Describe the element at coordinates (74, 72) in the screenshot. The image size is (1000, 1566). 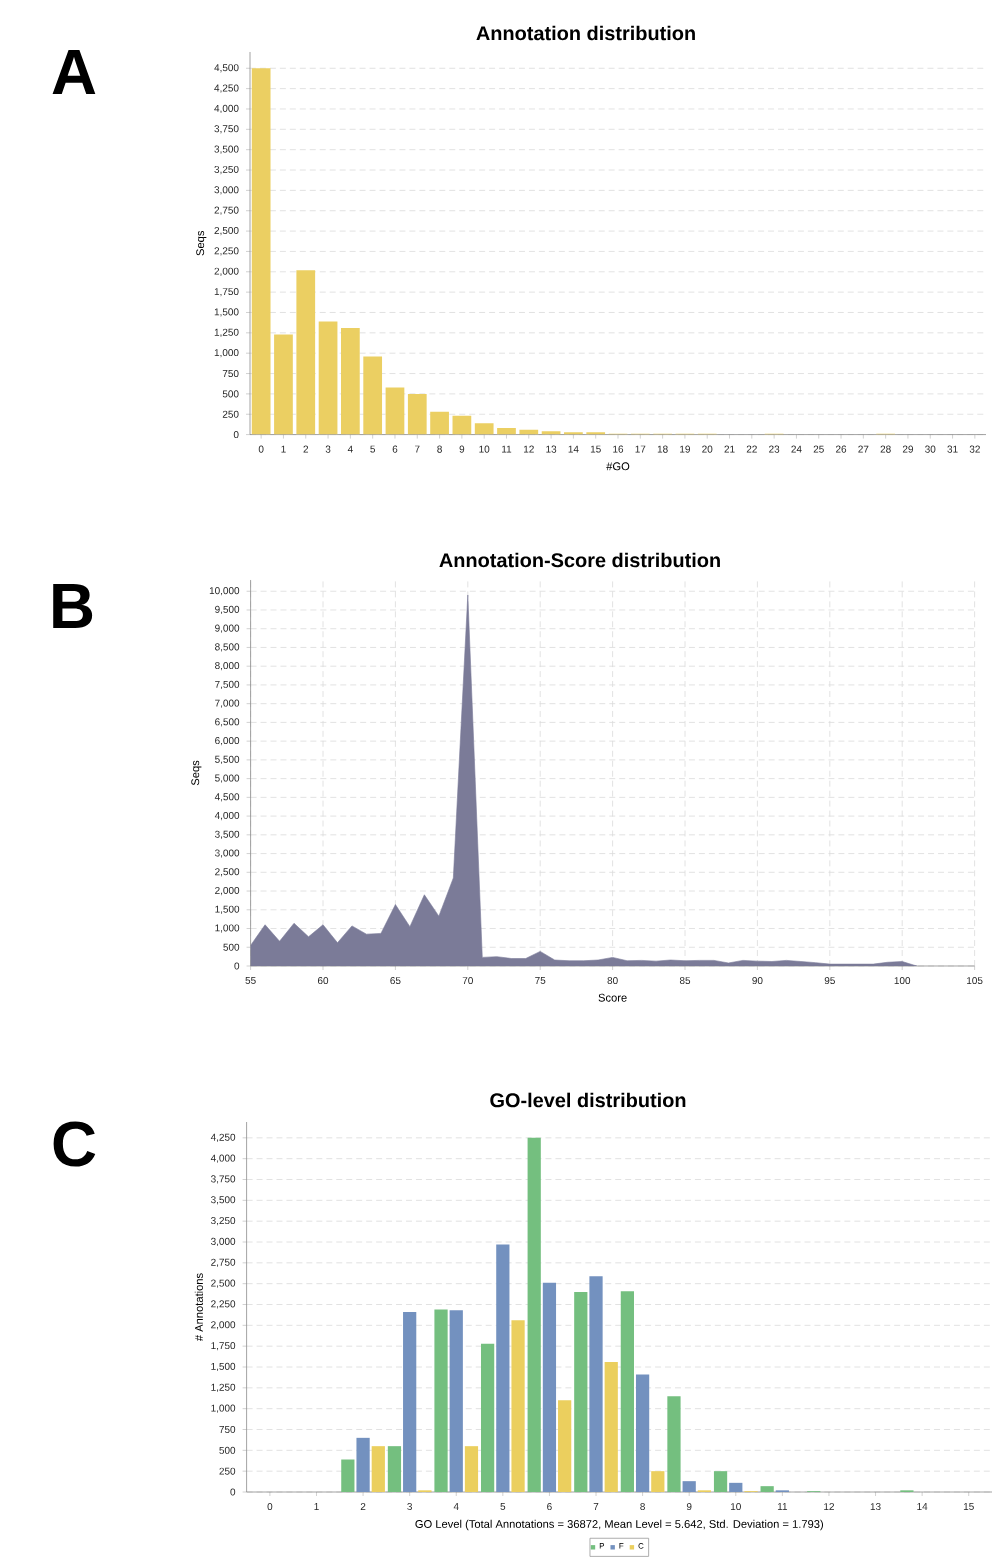
I see `text: A` at that location.